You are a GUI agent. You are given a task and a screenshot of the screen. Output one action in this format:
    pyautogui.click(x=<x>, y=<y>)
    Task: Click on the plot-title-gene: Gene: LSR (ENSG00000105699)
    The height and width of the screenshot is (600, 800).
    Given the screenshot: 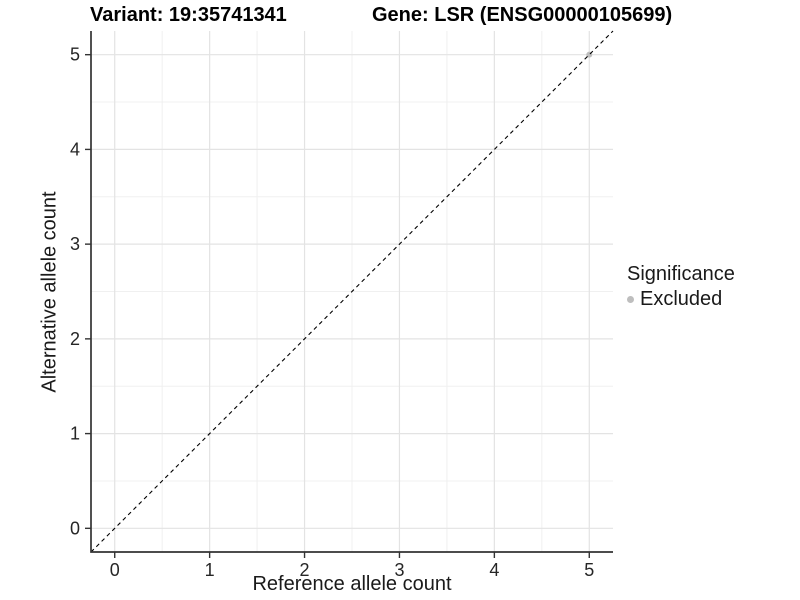 What is the action you would take?
    pyautogui.click(x=522, y=15)
    